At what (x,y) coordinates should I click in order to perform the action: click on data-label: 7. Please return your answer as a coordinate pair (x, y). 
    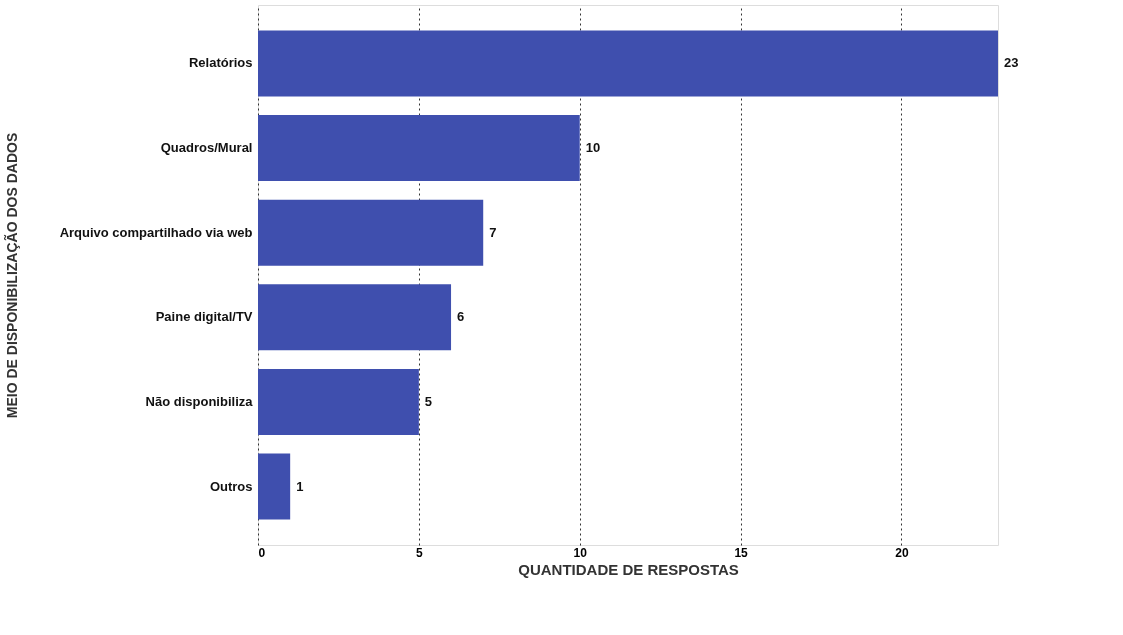
    Looking at the image, I should click on (493, 232).